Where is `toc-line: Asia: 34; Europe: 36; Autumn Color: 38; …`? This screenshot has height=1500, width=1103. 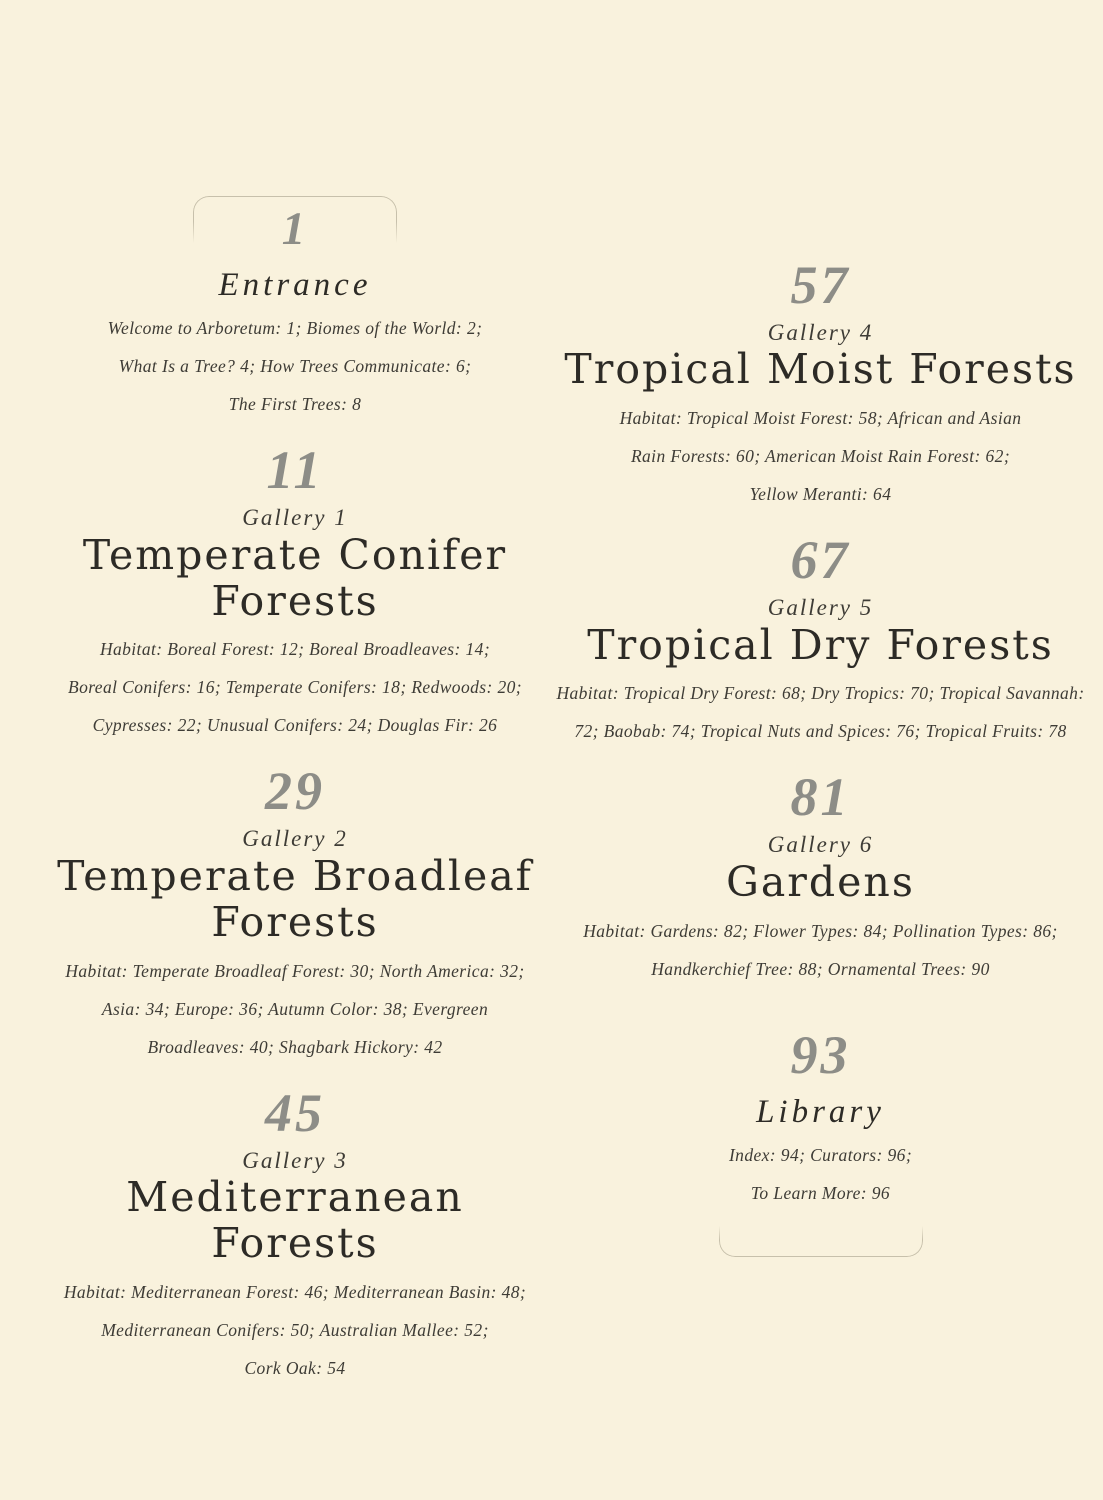 toc-line: Asia: 34; Europe: 36; Autumn Color: 38; … is located at coordinates (295, 1008).